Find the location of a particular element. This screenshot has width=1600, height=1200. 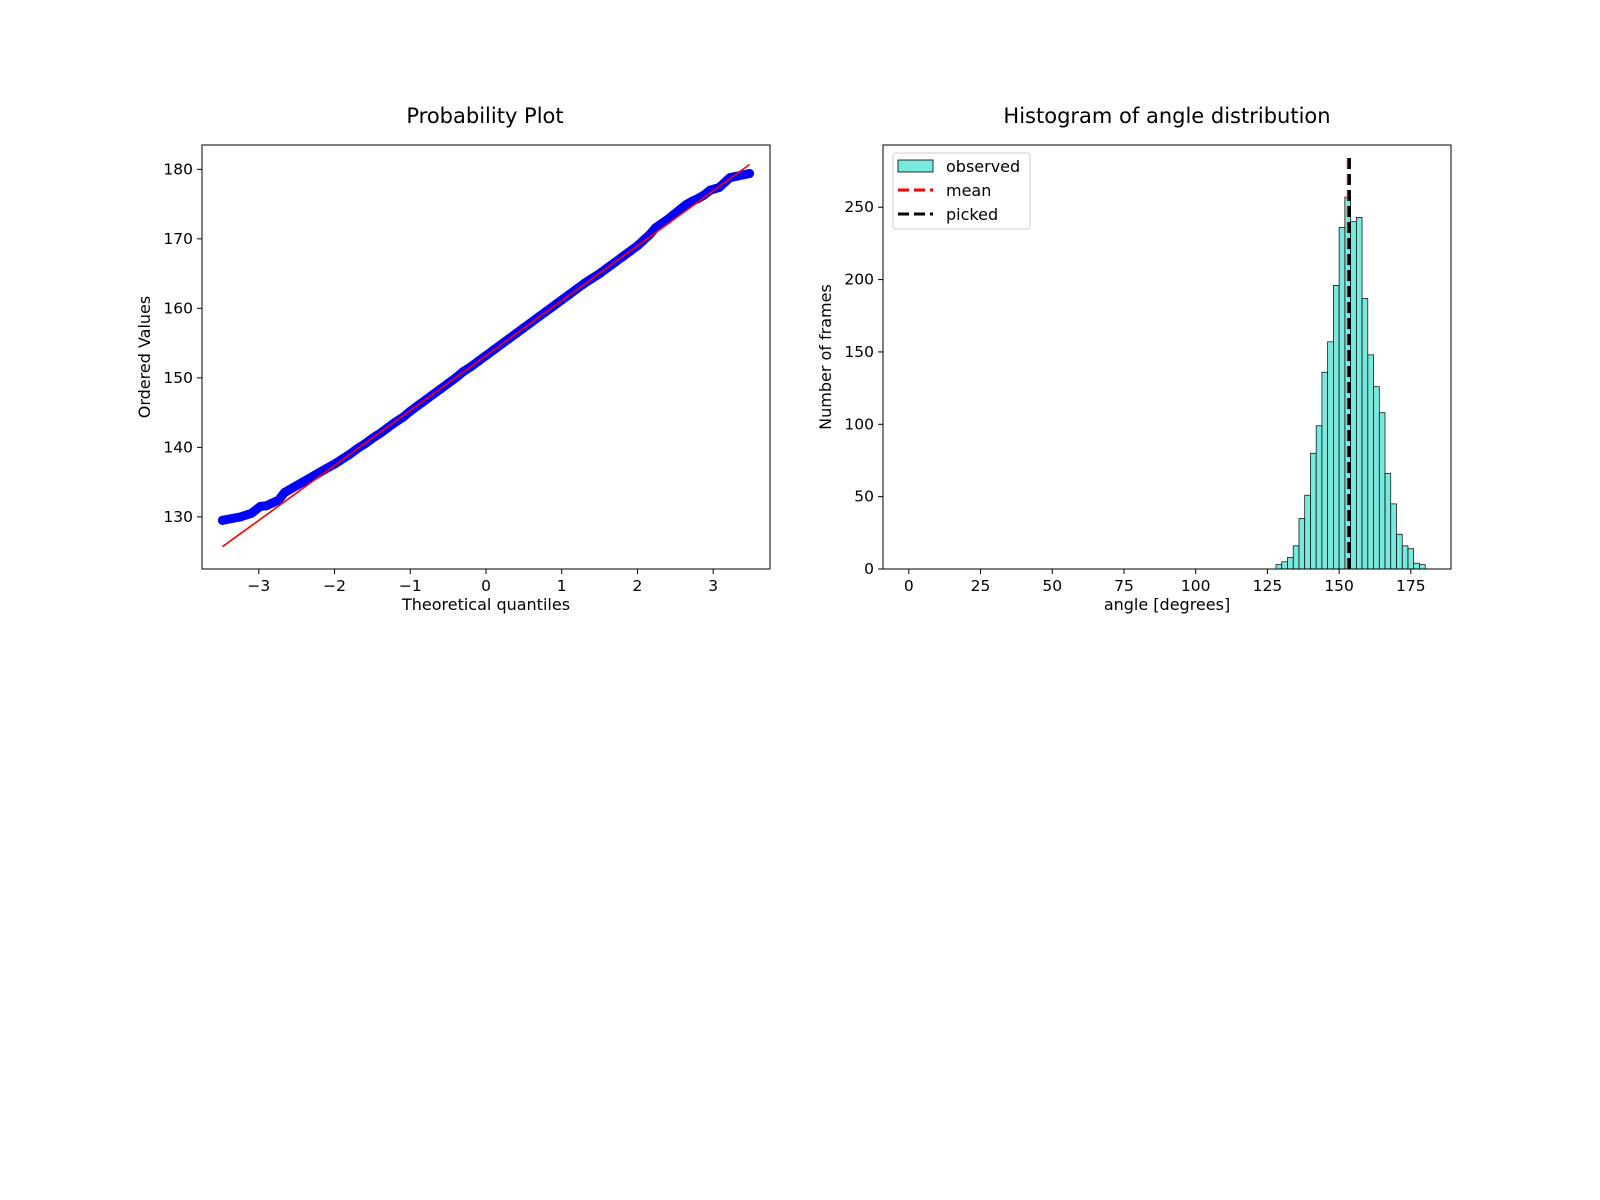

legend-picked-label: picked is located at coordinates (972, 214).